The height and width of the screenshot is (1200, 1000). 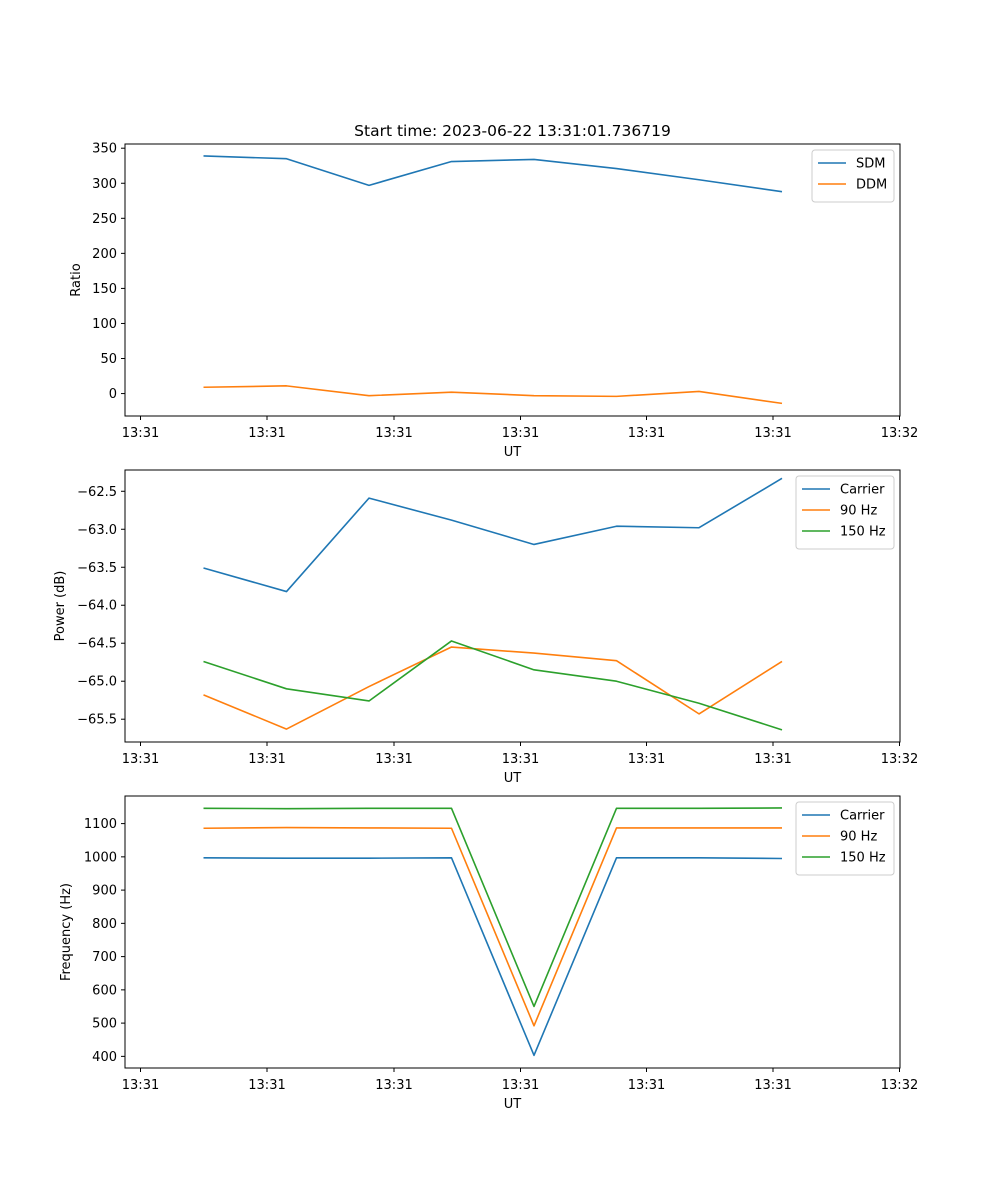 I want to click on y-tick-label: 350, so click(x=104, y=149).